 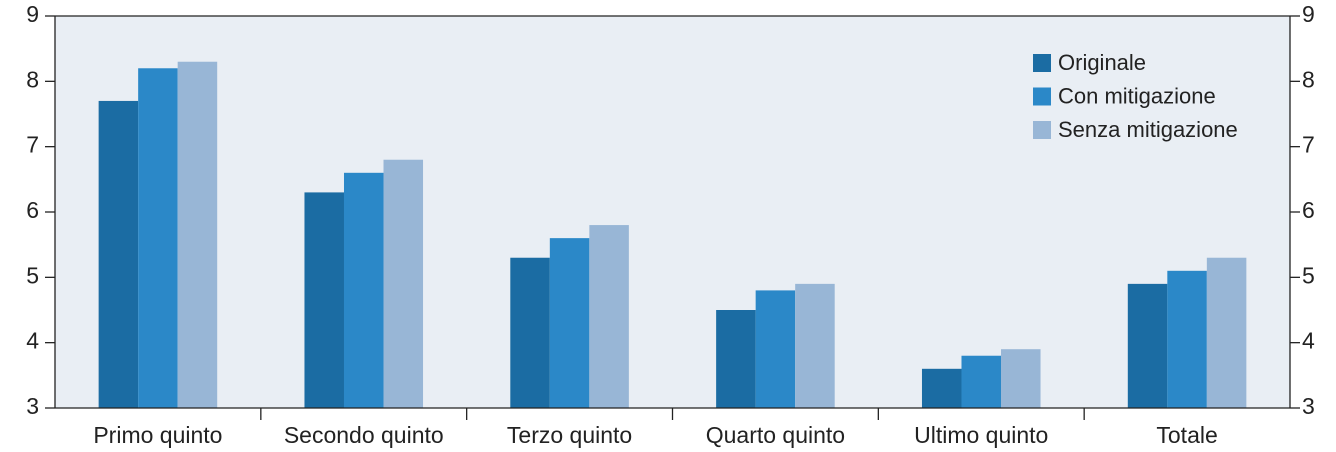 I want to click on y2-tick-label: 4, so click(x=1308, y=341).